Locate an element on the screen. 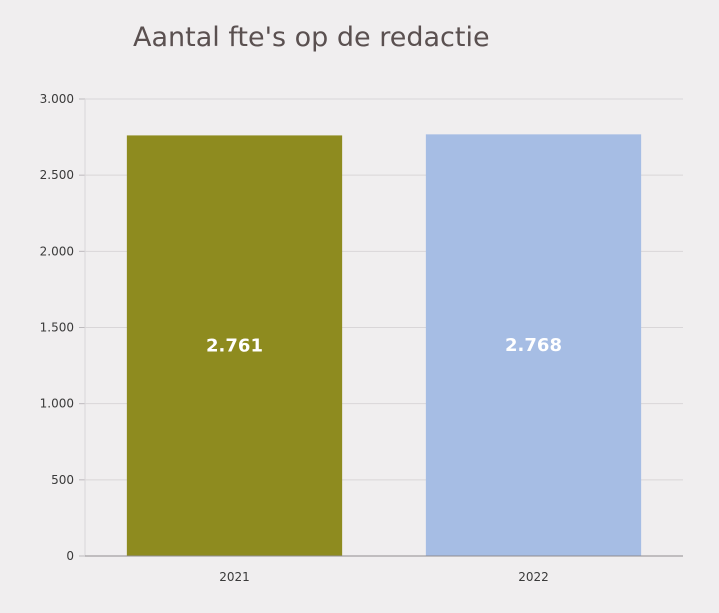 Image resolution: width=719 pixels, height=613 pixels. bar-value-label: 2.761 is located at coordinates (234, 346).